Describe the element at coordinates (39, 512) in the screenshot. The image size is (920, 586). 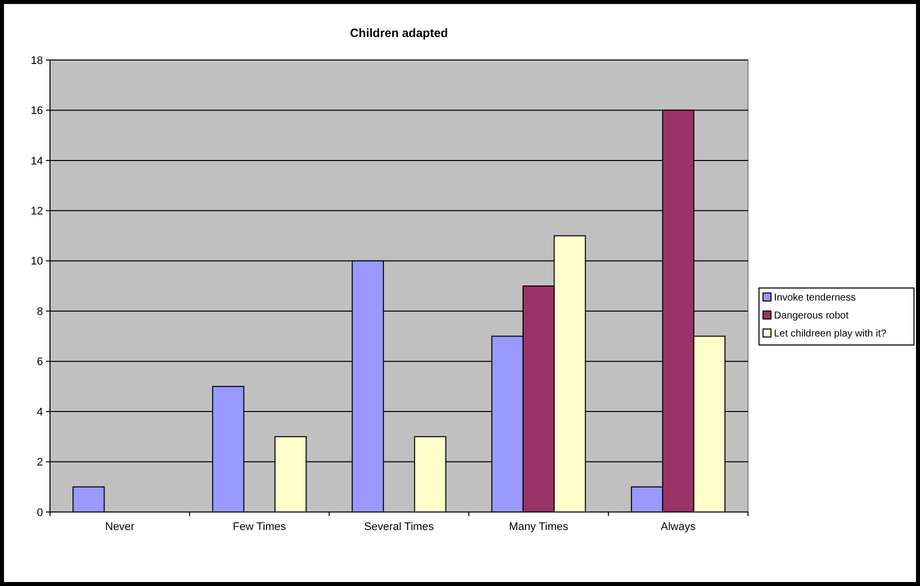
I see `y-tick-label: 0` at that location.